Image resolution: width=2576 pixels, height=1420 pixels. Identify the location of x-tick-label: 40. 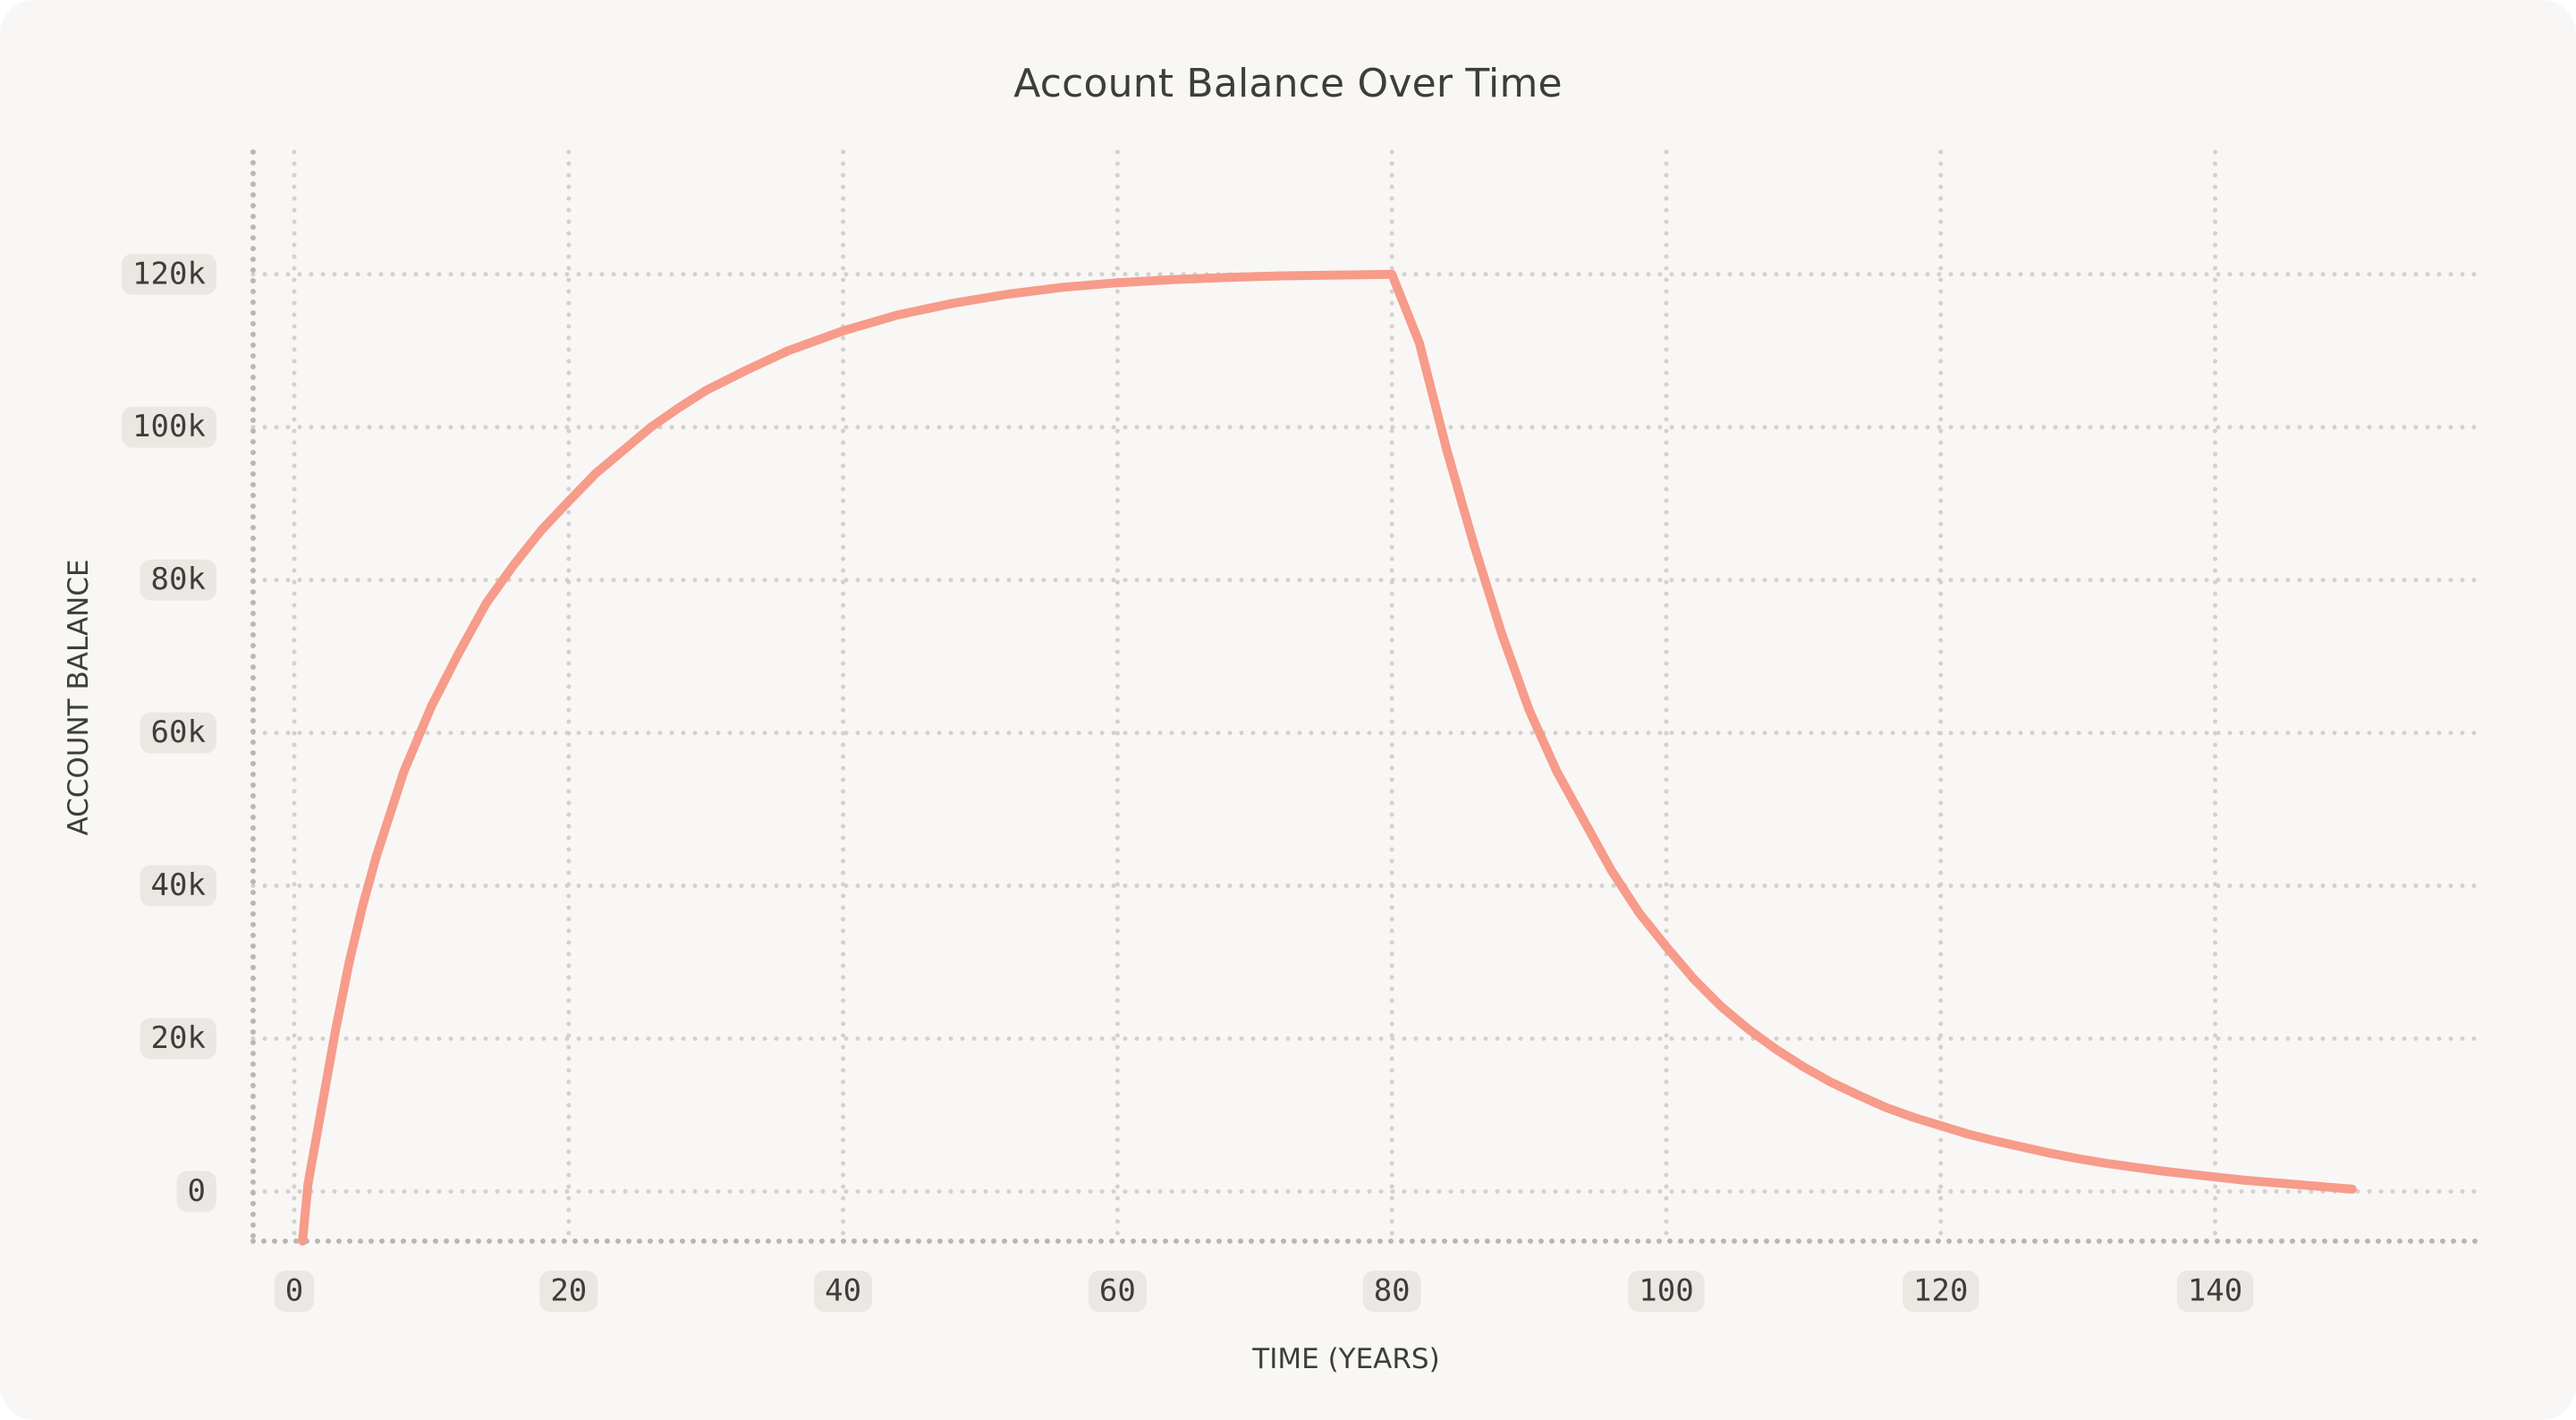
(843, 1291).